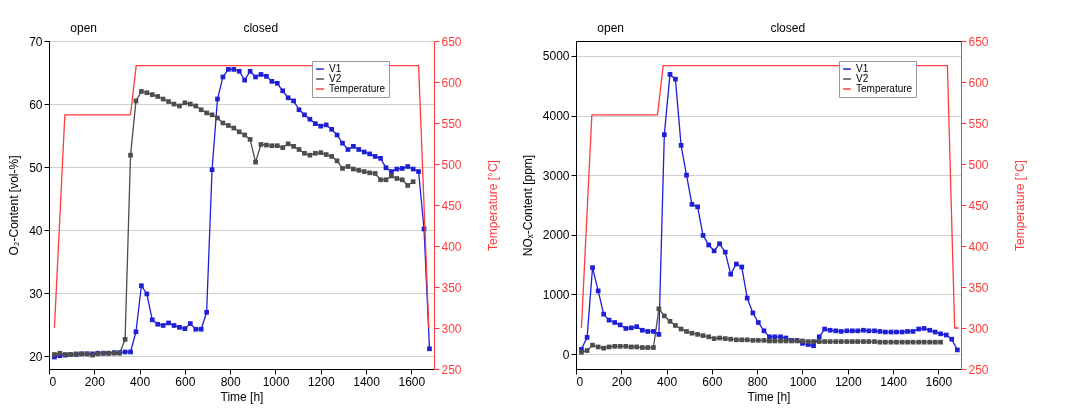 This screenshot has width=1068, height=413. Describe the element at coordinates (556, 175) in the screenshot. I see `y-tick-label: 3000` at that location.